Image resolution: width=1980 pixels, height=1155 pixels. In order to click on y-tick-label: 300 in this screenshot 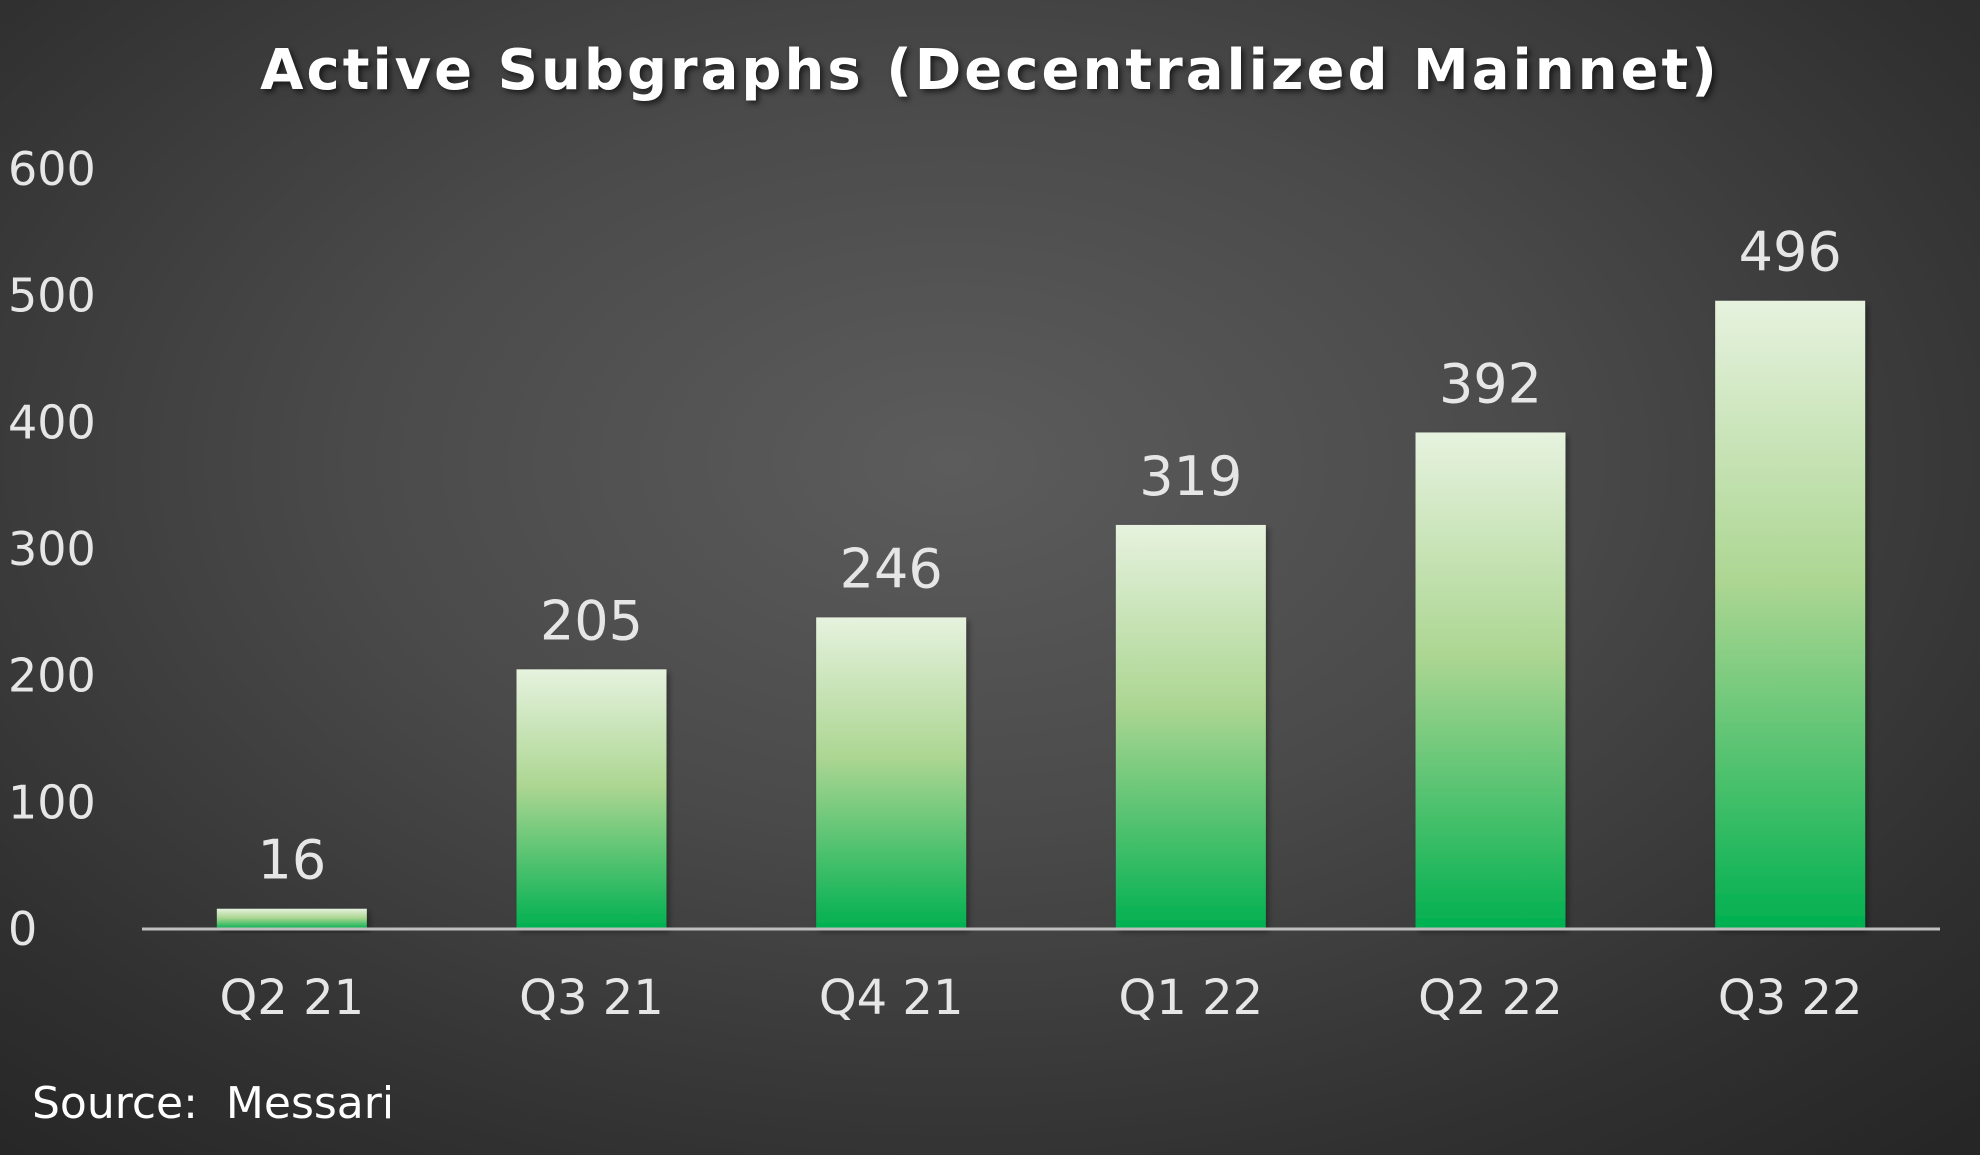, I will do `click(52, 549)`.